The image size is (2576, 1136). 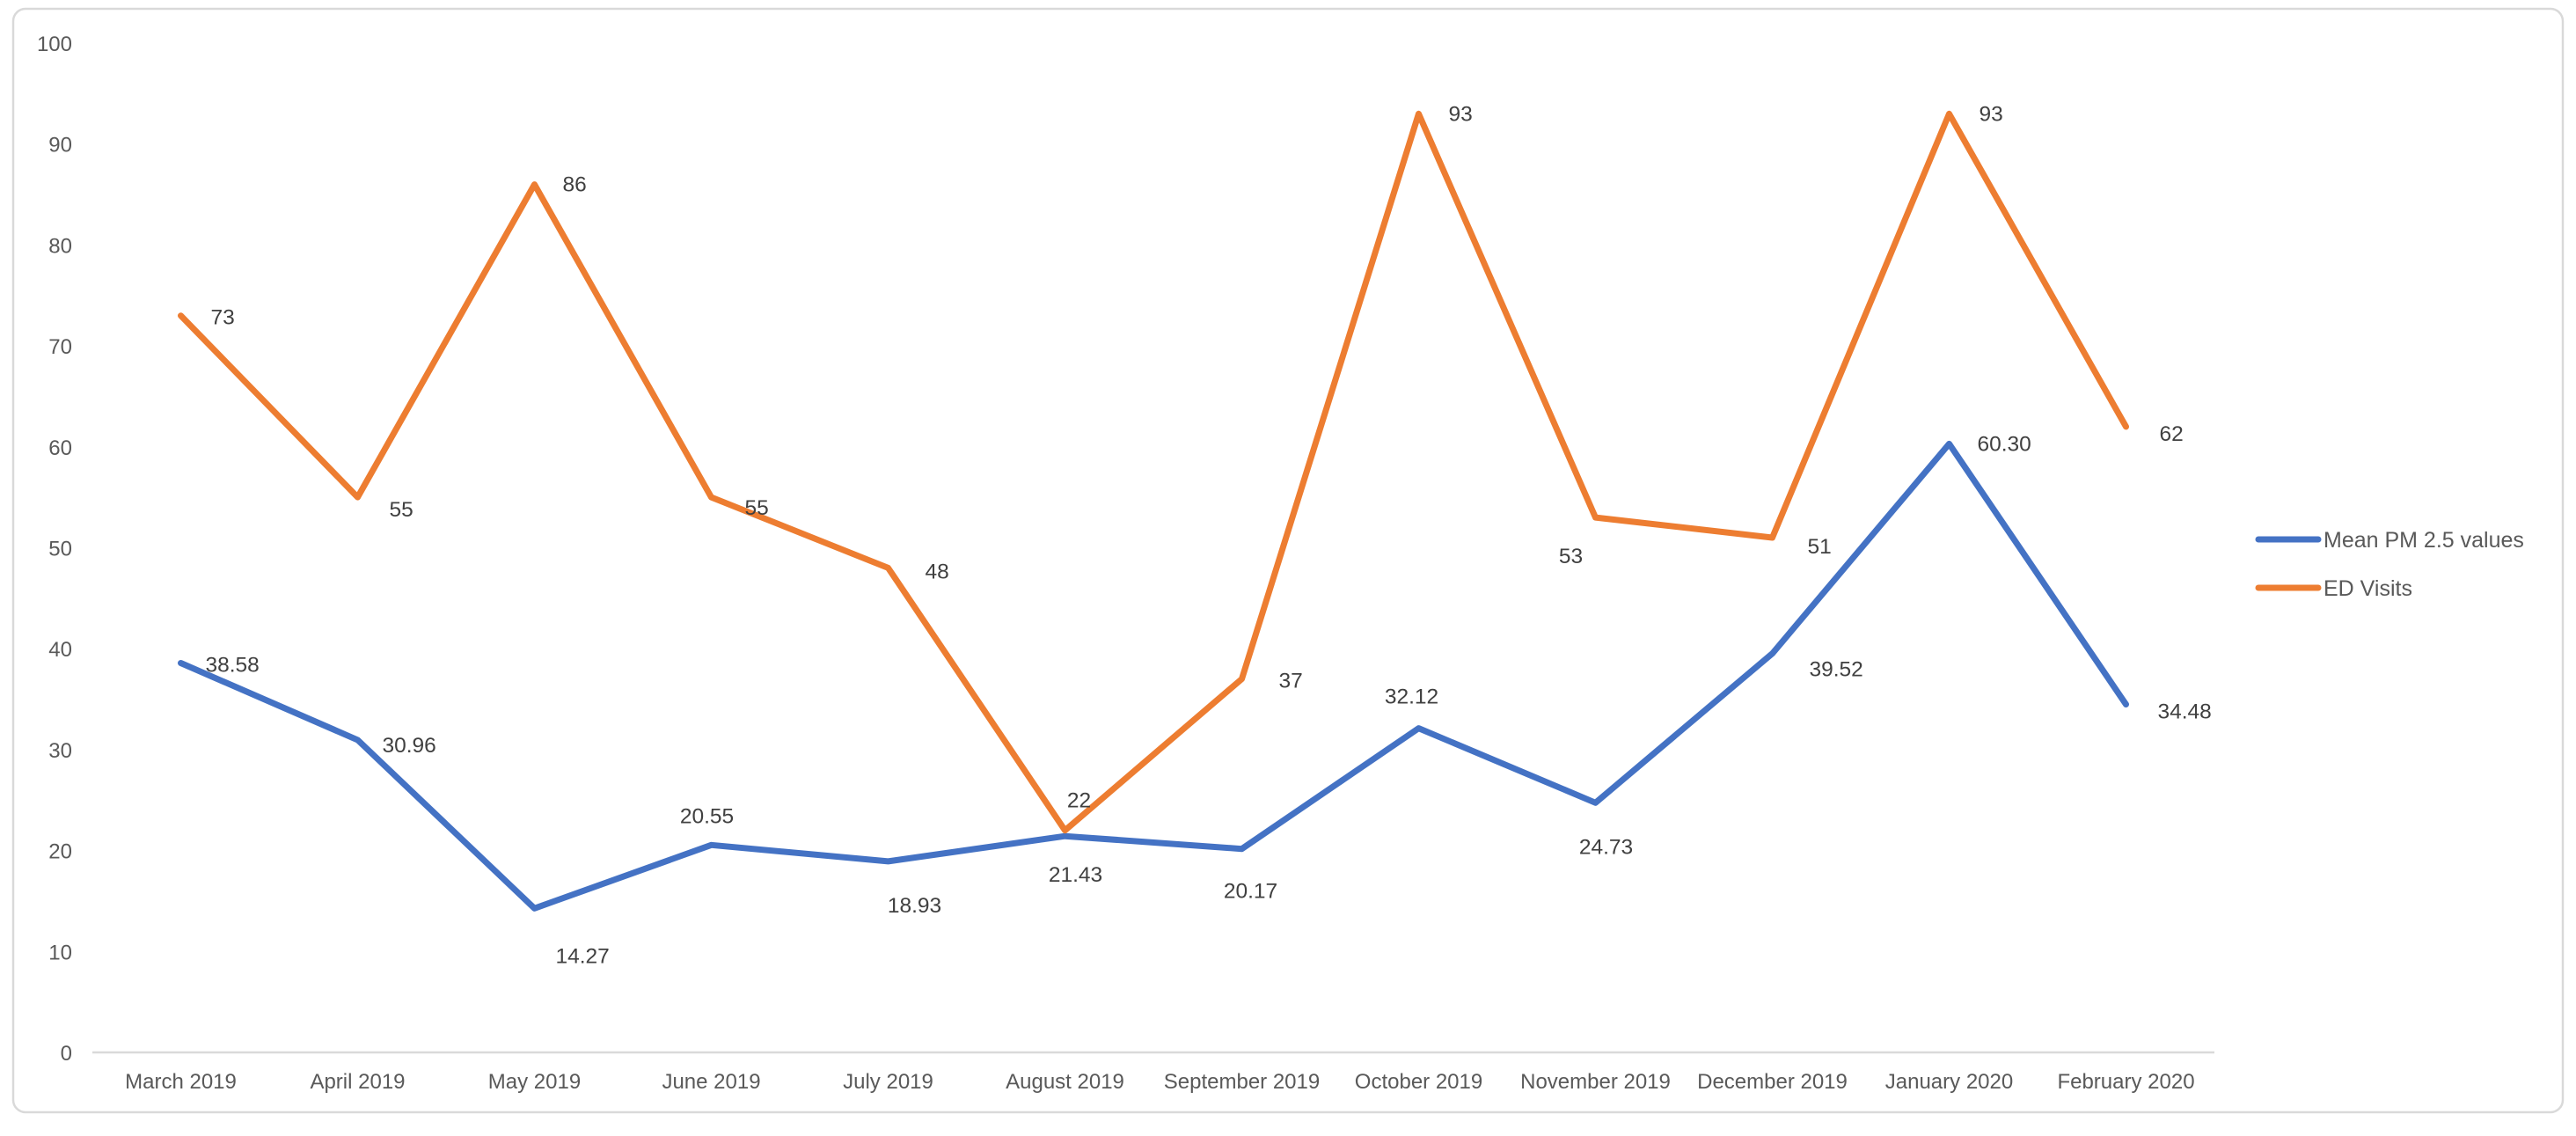 I want to click on x-axis-label: May 2019, so click(x=534, y=1082).